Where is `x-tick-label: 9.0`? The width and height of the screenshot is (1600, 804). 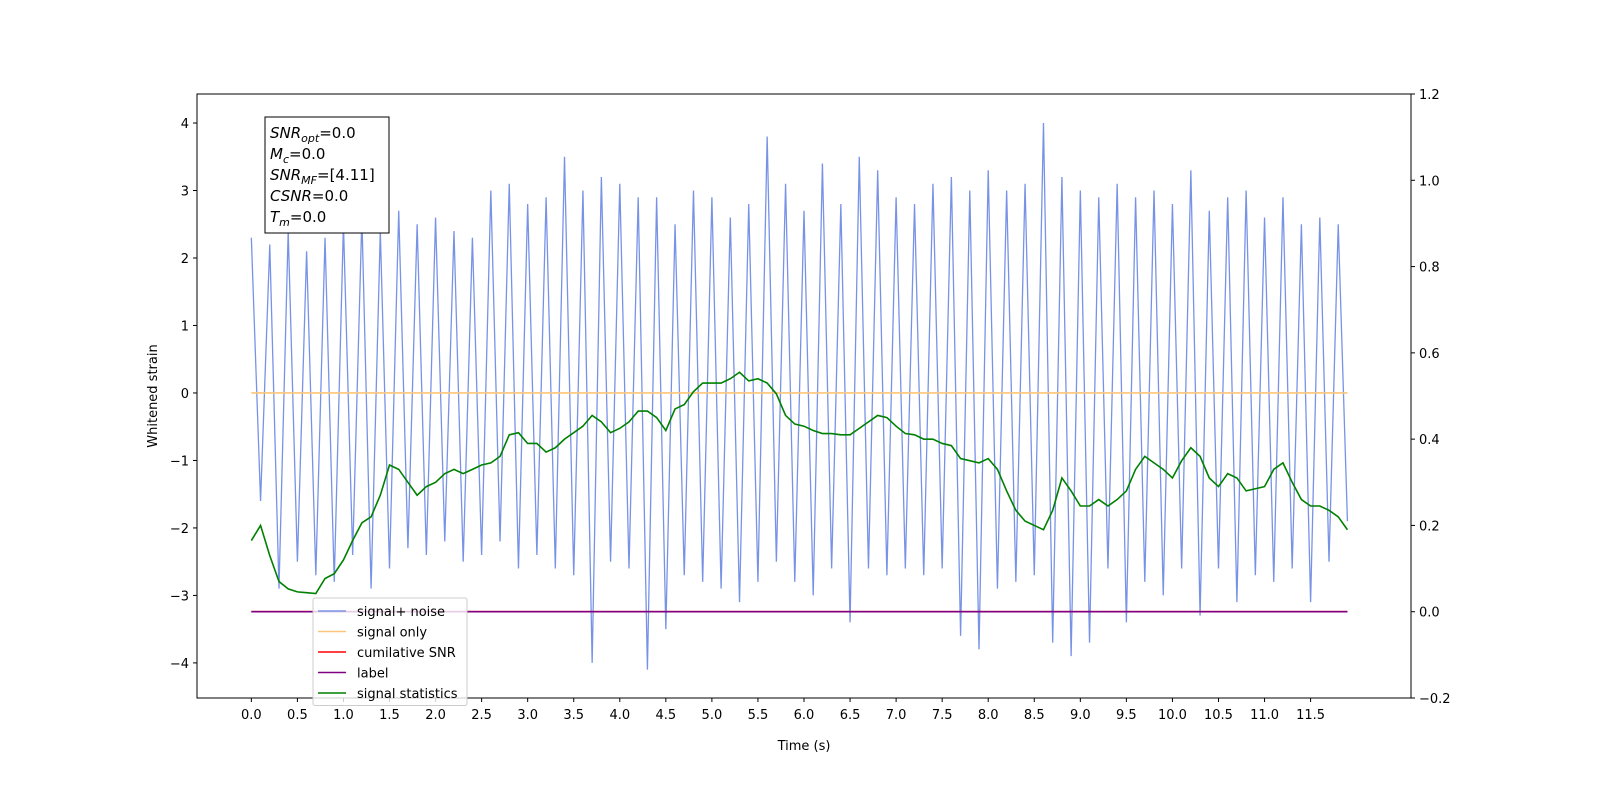
x-tick-label: 9.0 is located at coordinates (1080, 715).